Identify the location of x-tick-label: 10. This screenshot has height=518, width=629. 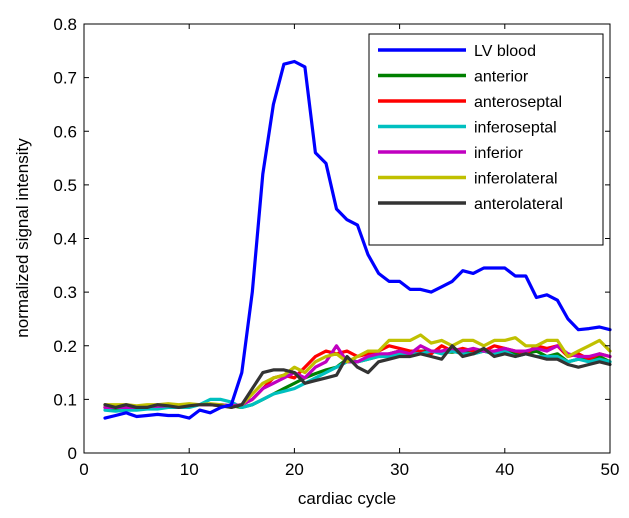
(189, 469).